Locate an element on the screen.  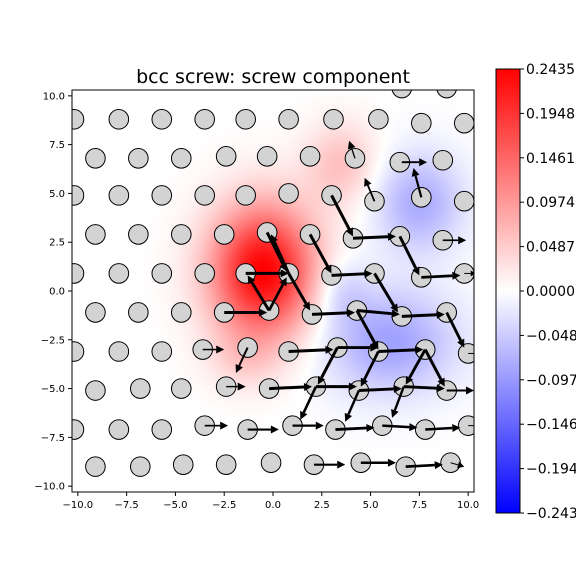
colorbar-tick-label: 0.0974 is located at coordinates (550, 203).